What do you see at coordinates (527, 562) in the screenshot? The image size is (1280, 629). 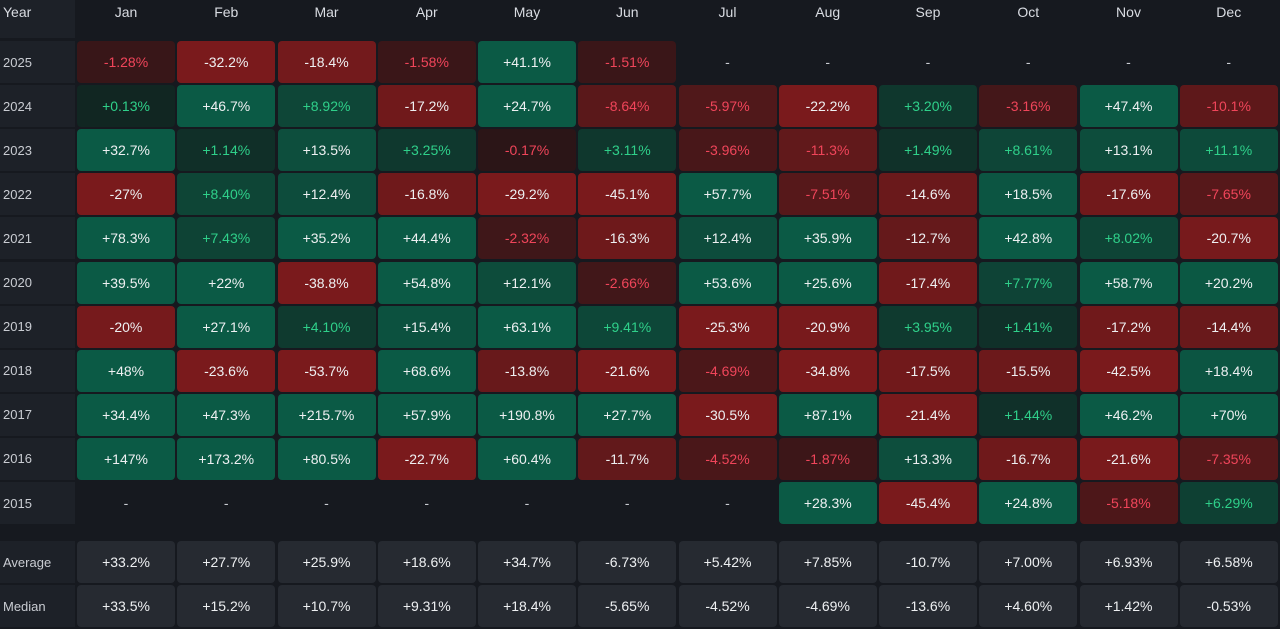 I see `heatmap-cell: +34.7%` at bounding box center [527, 562].